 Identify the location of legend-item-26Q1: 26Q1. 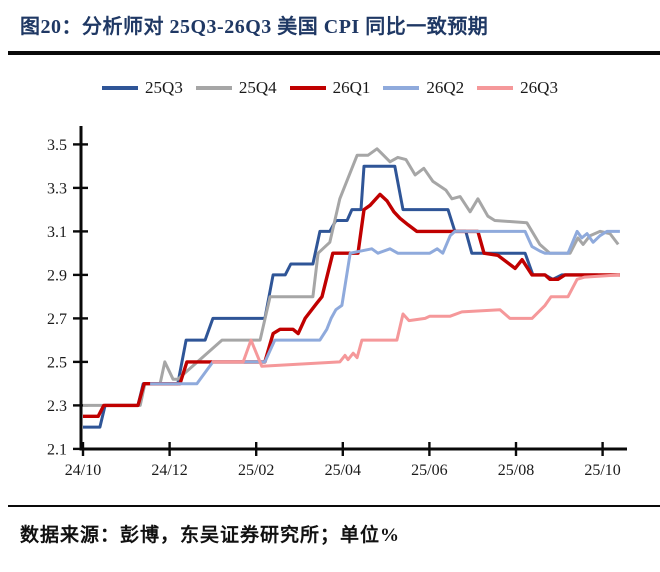
(330, 88).